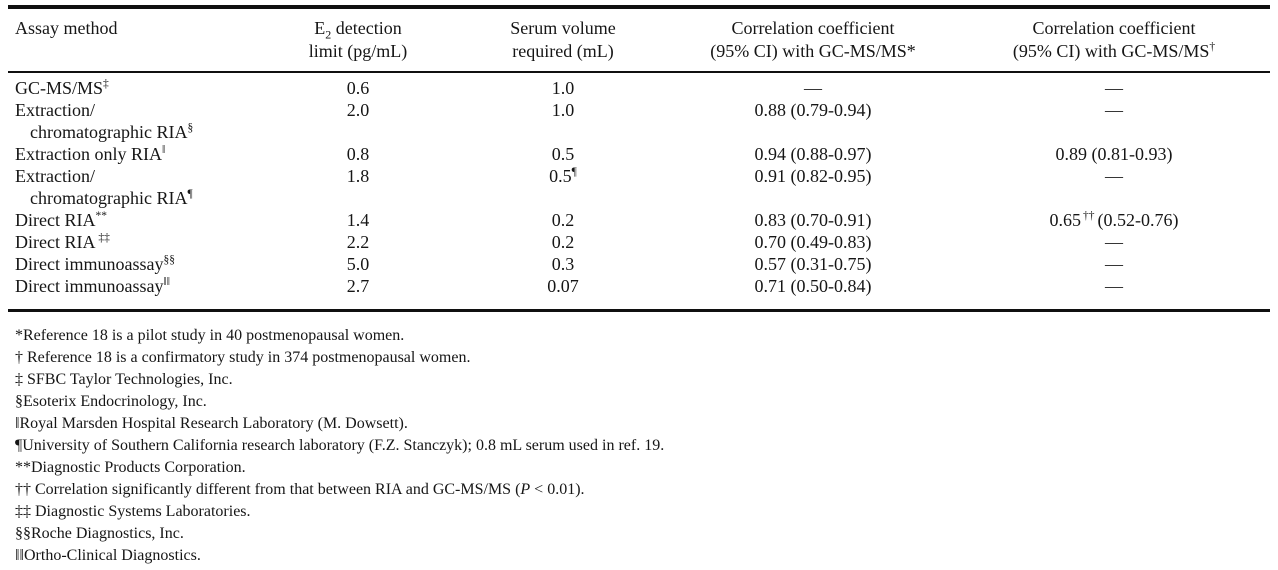 Image resolution: width=1278 pixels, height=570 pixels. Describe the element at coordinates (61, 220) in the screenshot. I see `method-cell: Direct RIA**` at that location.